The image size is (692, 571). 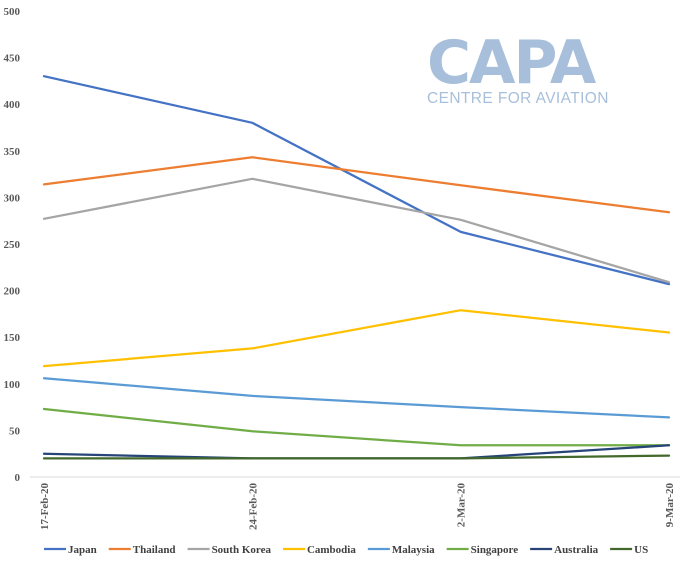 I want to click on legend-item: South Korea, so click(x=229, y=550).